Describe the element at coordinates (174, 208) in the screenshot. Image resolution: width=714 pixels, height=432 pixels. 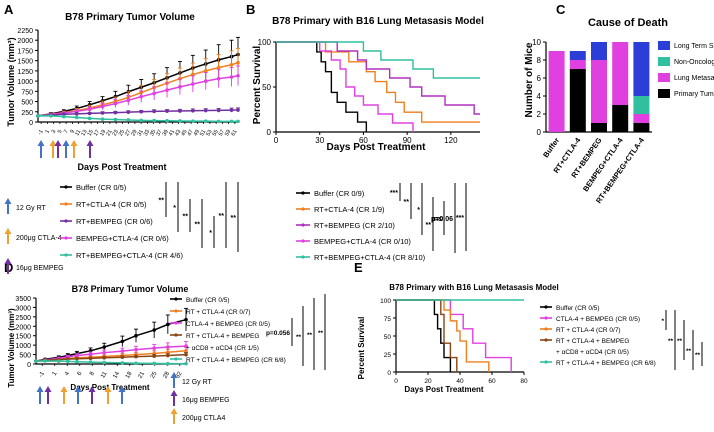
I see `panel-a-sig-label: *` at that location.